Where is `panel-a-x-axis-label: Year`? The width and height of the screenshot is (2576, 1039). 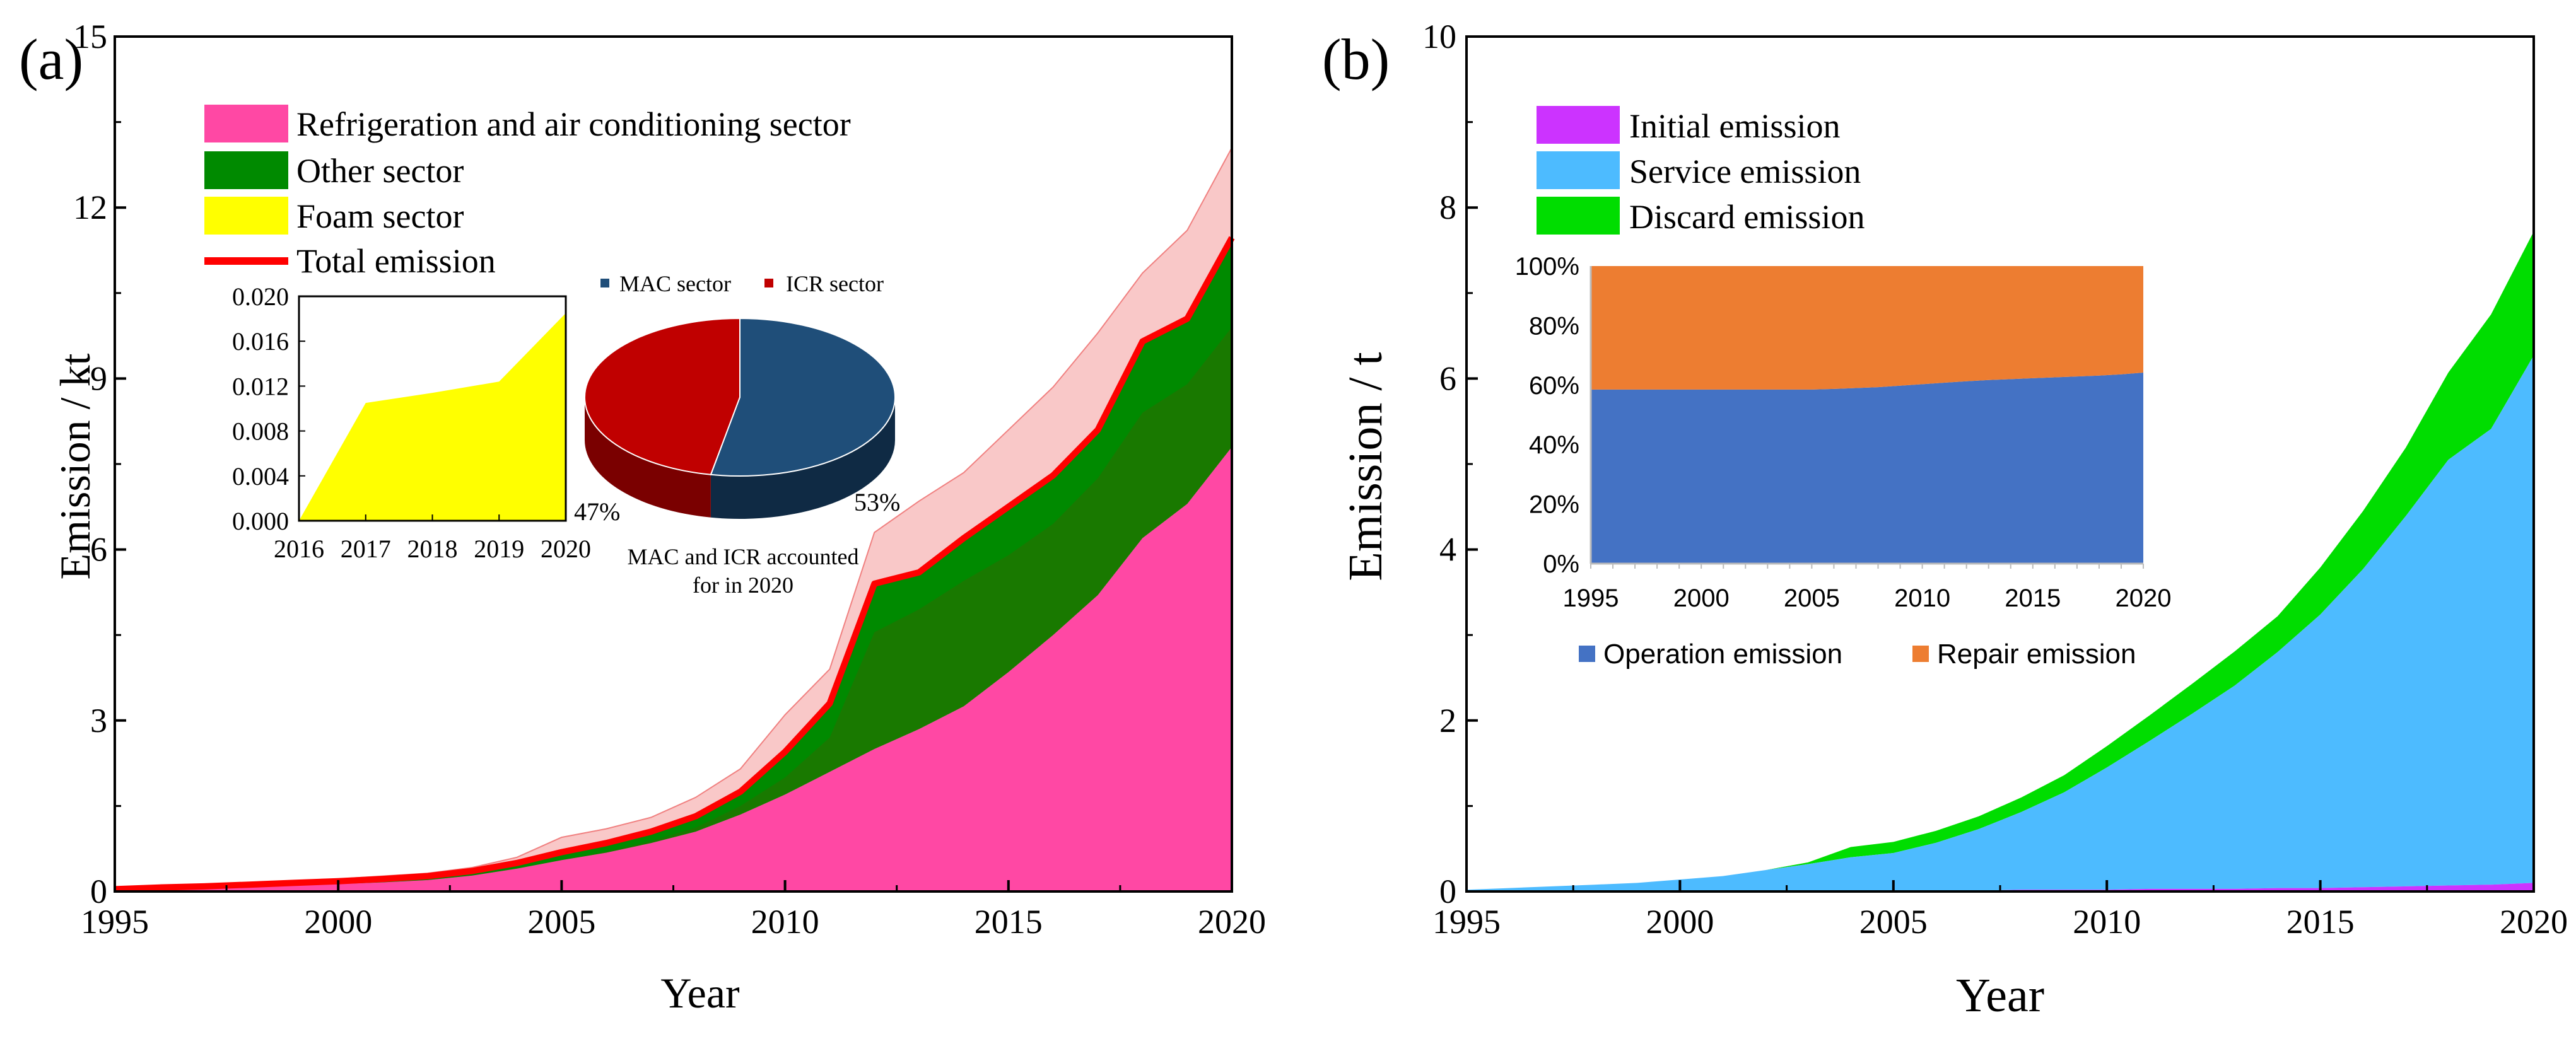
panel-a-x-axis-label: Year is located at coordinates (700, 993).